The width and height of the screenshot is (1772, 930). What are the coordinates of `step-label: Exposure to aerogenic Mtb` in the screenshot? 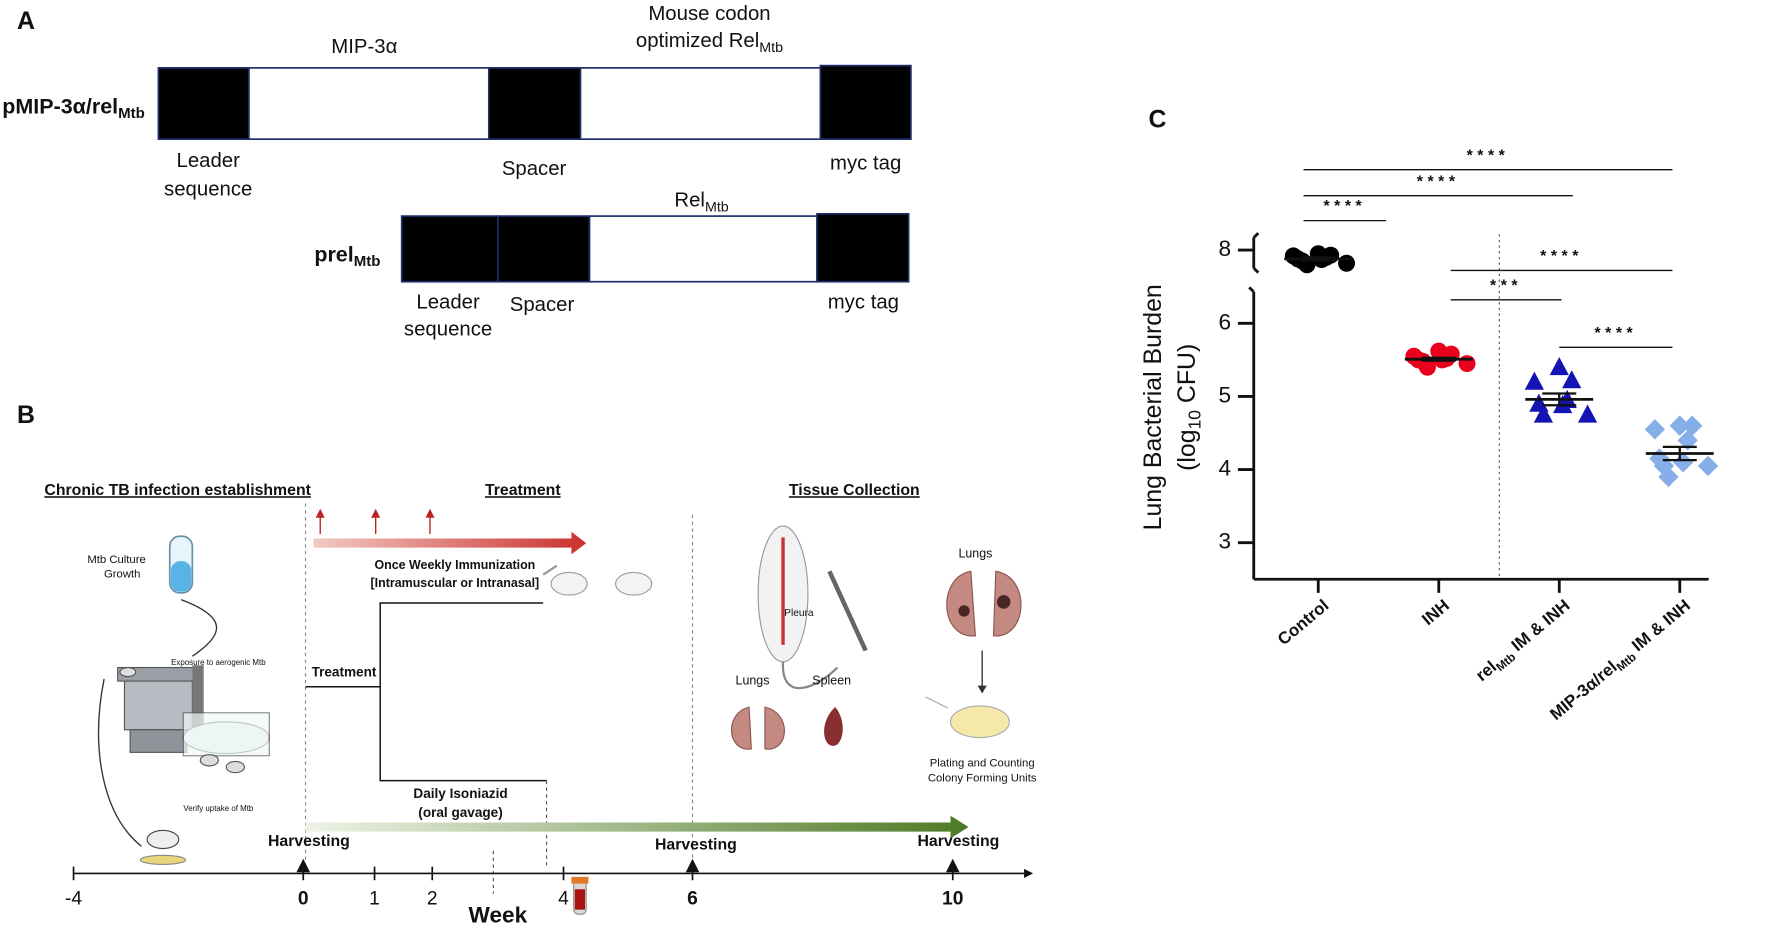 It's located at (218, 662).